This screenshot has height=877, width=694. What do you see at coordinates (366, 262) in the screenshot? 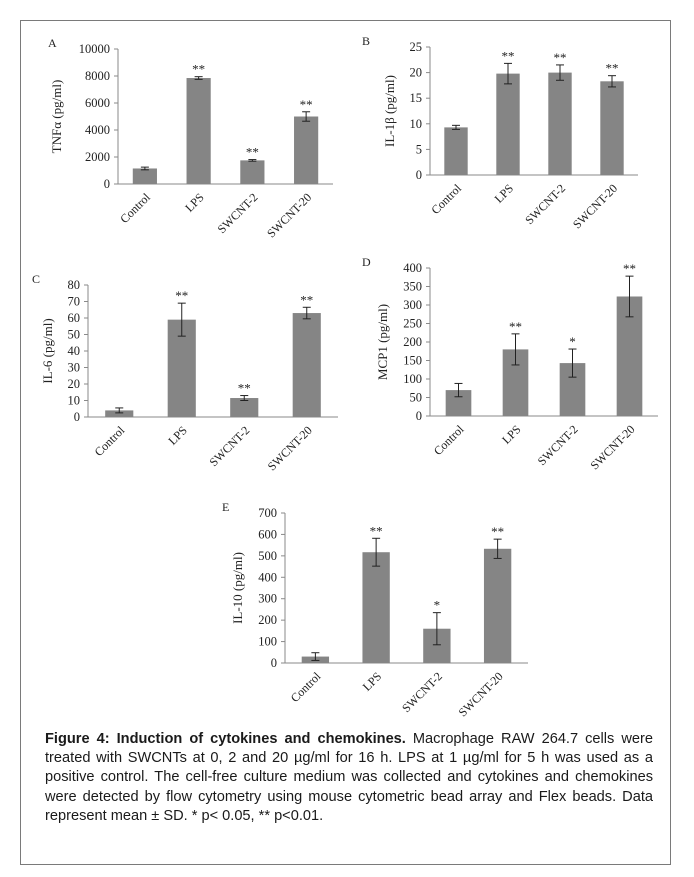
I see `panel-letter: D` at bounding box center [366, 262].